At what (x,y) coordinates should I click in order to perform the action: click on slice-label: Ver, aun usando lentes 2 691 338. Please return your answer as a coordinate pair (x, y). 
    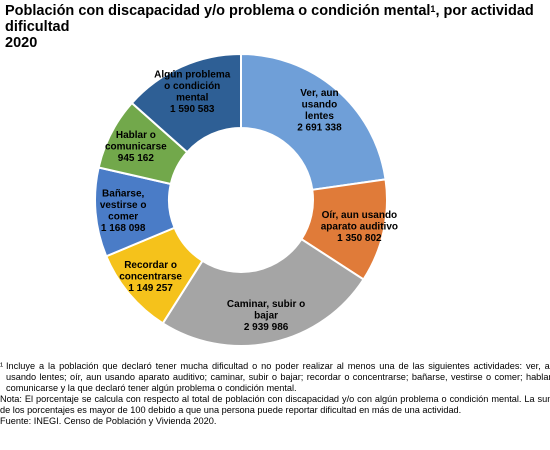
    Looking at the image, I should click on (319, 111).